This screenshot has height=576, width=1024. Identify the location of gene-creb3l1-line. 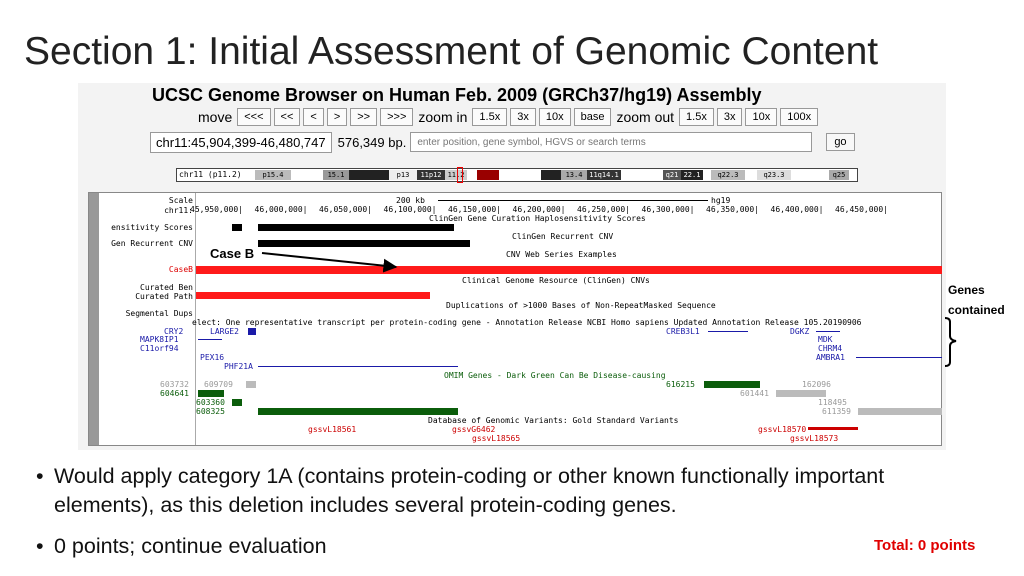
(728, 331).